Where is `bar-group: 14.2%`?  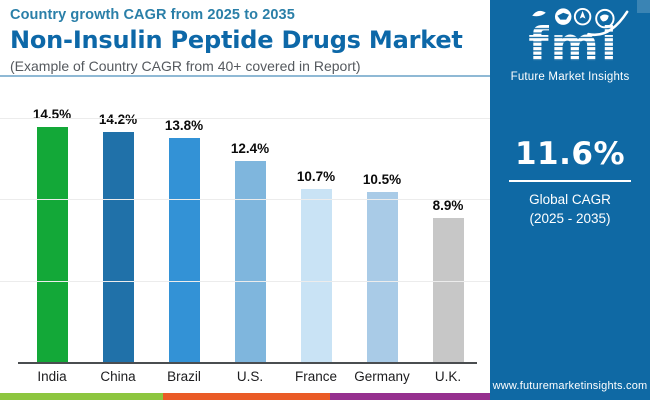
bar-group: 14.2% is located at coordinates (118, 237).